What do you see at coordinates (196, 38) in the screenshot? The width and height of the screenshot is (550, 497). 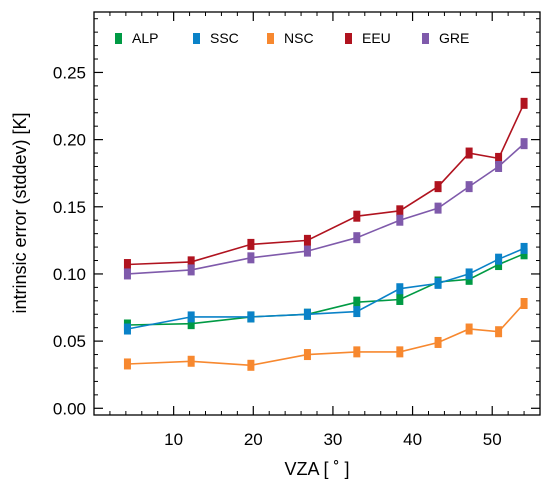 I see `legend-swatch-ssc` at bounding box center [196, 38].